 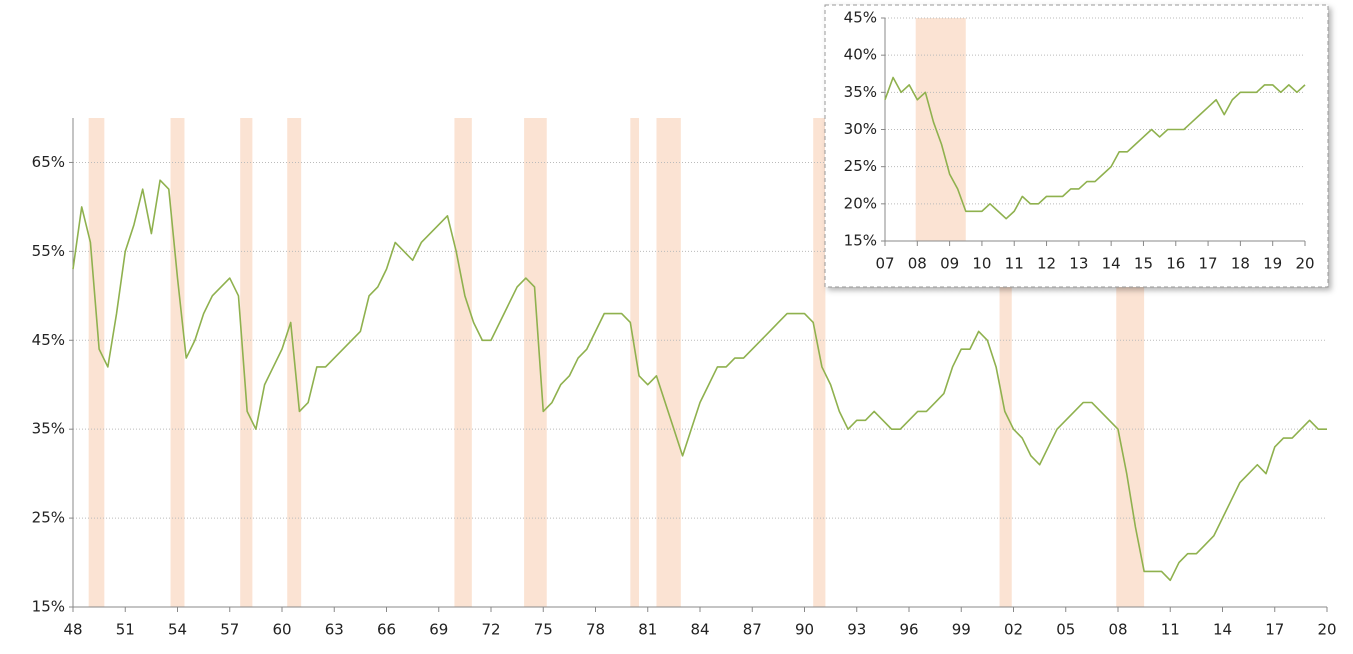 I want to click on x-tick-label: 09, so click(x=949, y=264).